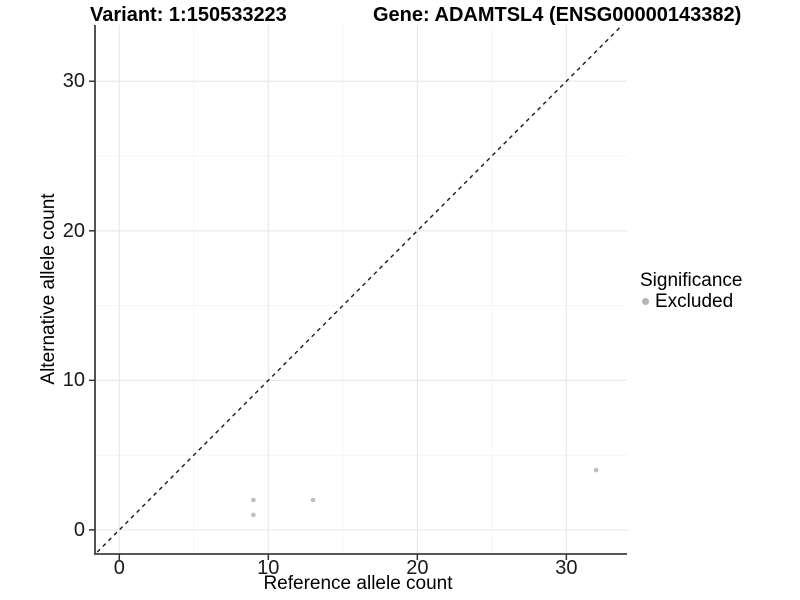 Image resolution: width=800 pixels, height=600 pixels. I want to click on y-tick-label: 30, so click(73, 81).